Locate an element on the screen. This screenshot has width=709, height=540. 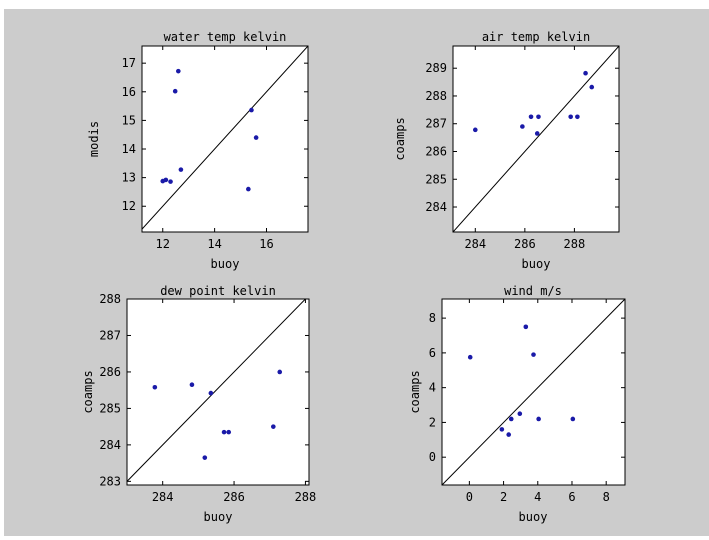
plot-content: 284 286 288 283 284 285 286 287 288 is located at coordinates (207, 398).